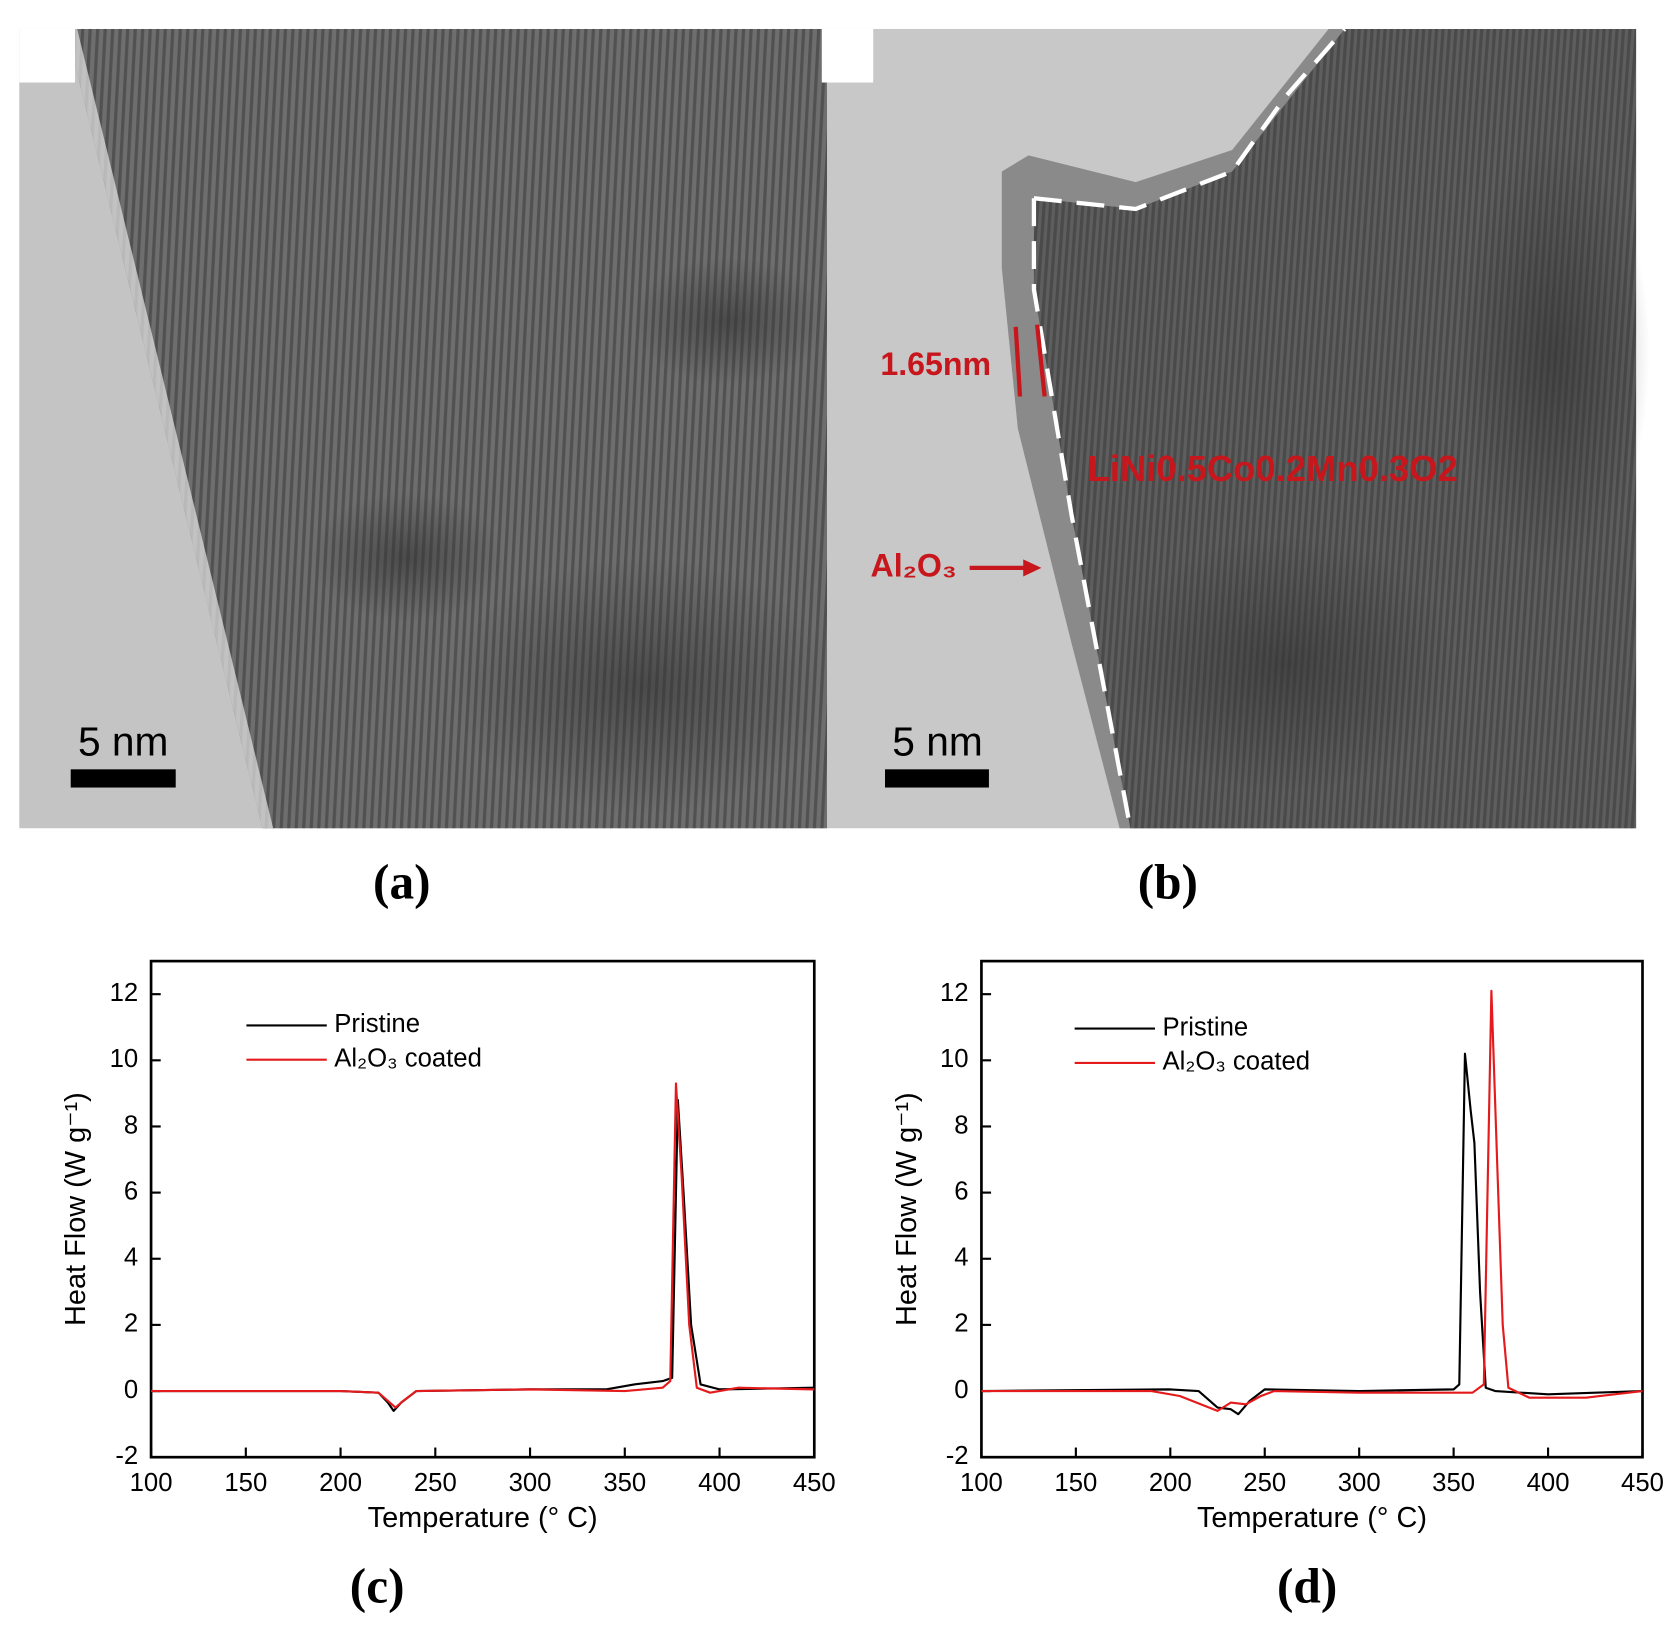 This screenshot has width=1680, height=1634. What do you see at coordinates (935, 364) in the screenshot?
I see `thickness-label: 1.65nm` at bounding box center [935, 364].